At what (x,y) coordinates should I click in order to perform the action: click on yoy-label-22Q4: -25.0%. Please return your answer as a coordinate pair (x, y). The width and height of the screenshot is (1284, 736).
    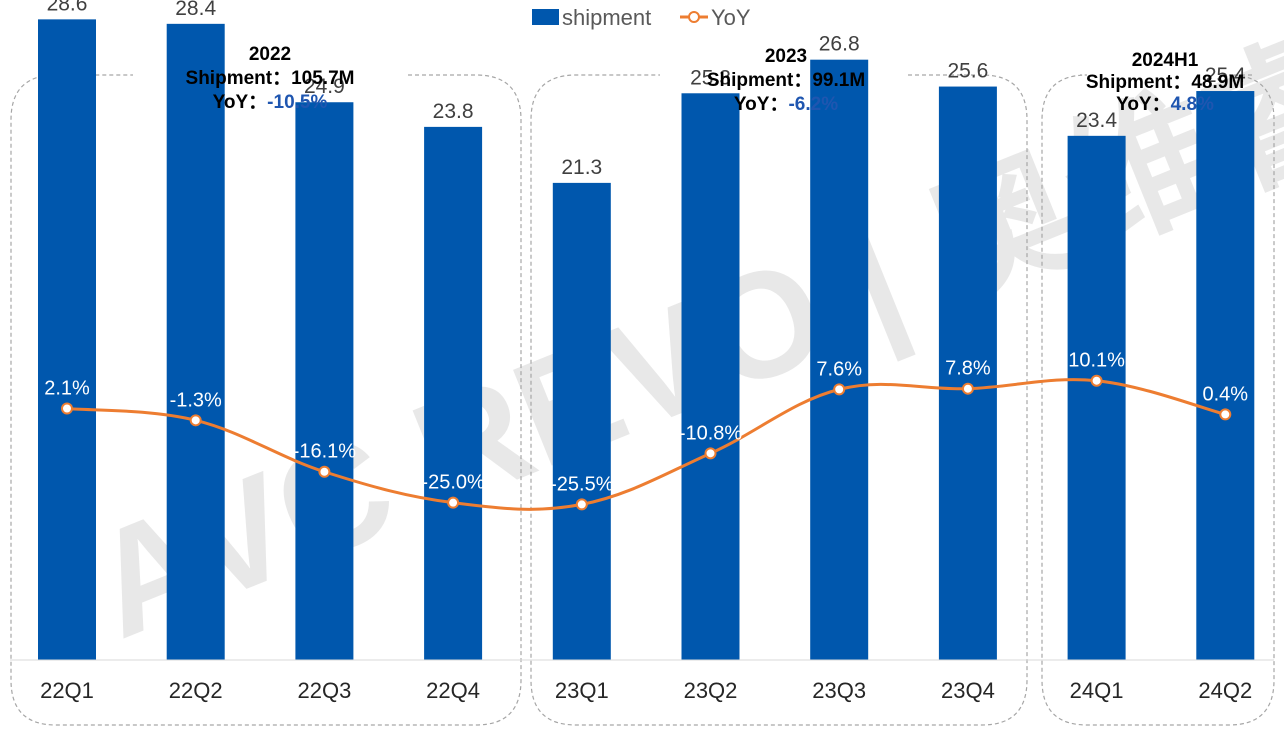
    Looking at the image, I should click on (453, 483).